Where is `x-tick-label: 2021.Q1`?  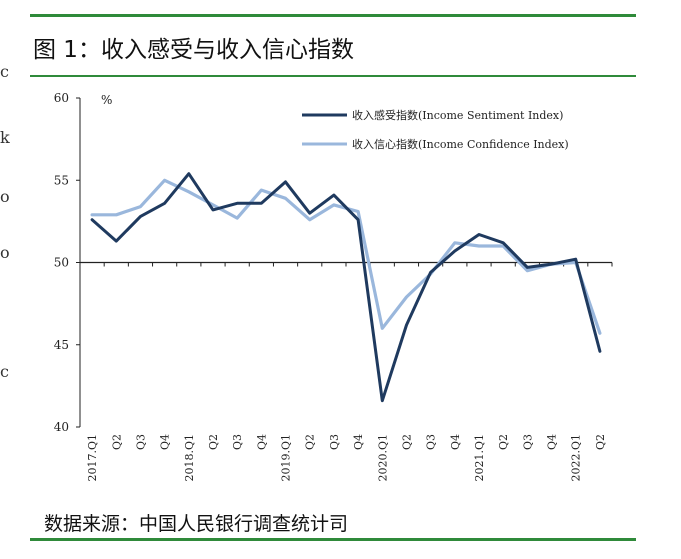 x-tick-label: 2021.Q1 is located at coordinates (479, 458).